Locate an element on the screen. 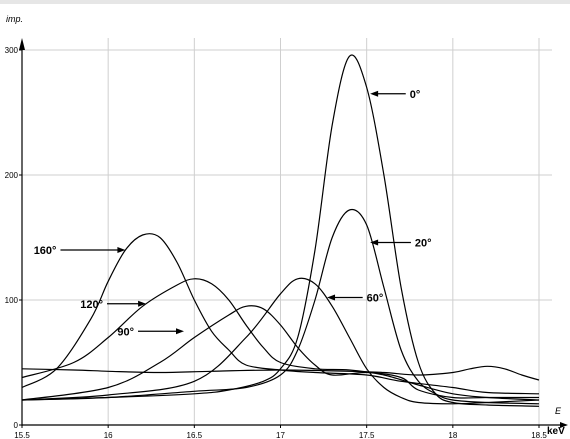 This screenshot has height=439, width=570. x-tick-label: 15.5 is located at coordinates (22, 435).